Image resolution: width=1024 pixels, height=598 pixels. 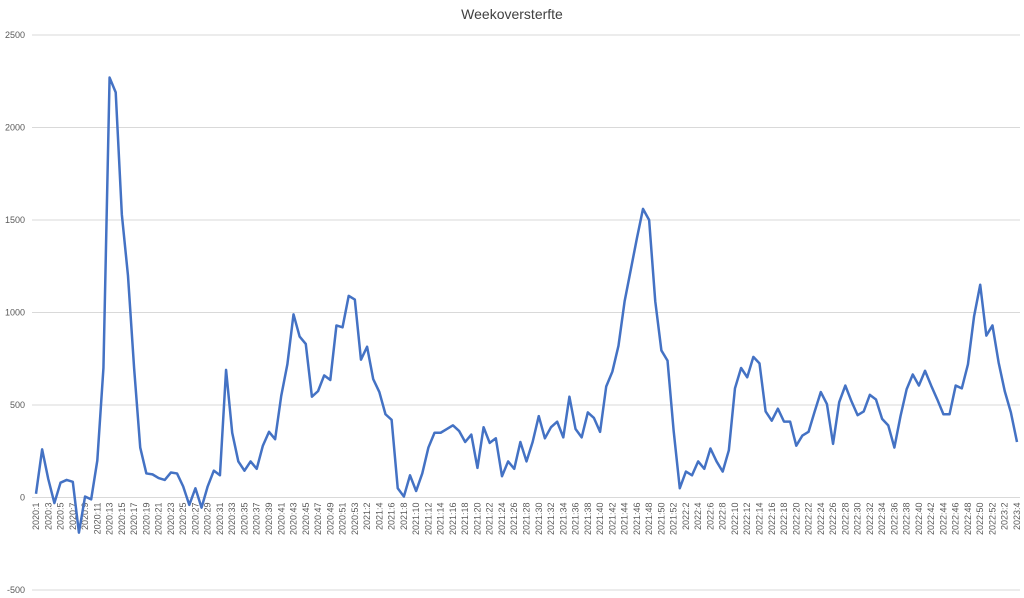 What do you see at coordinates (514, 519) in the screenshot?
I see `x-tick-label: 2021:26` at bounding box center [514, 519].